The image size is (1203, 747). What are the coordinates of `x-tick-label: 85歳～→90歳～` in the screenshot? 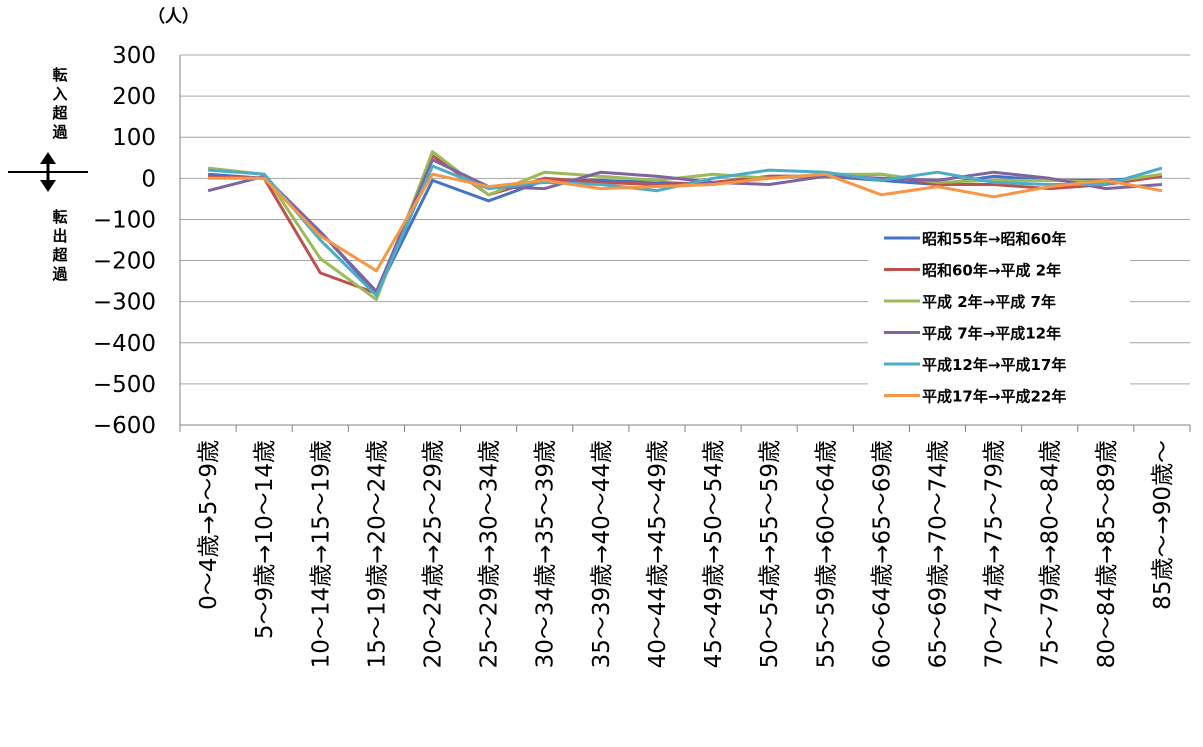 It's located at (1163, 525).